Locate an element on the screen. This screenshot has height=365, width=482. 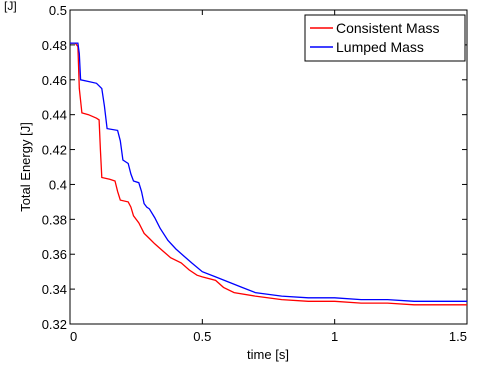
x-axis-label: time [s] is located at coordinates (268, 354).